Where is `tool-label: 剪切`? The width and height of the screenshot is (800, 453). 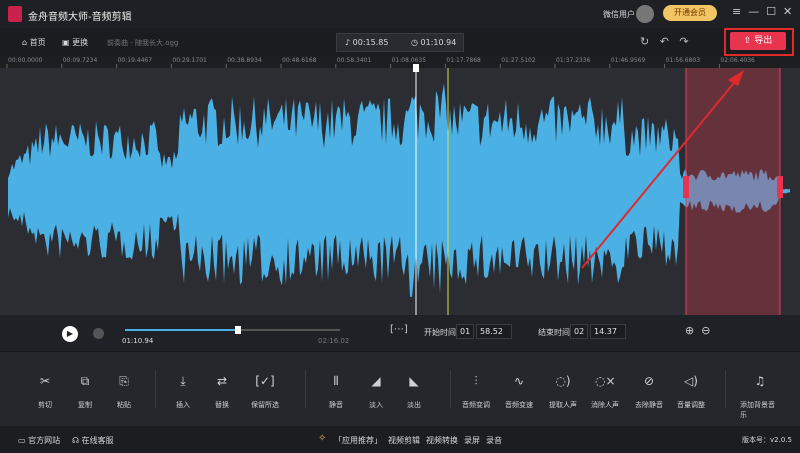 tool-label: 剪切 is located at coordinates (45, 405).